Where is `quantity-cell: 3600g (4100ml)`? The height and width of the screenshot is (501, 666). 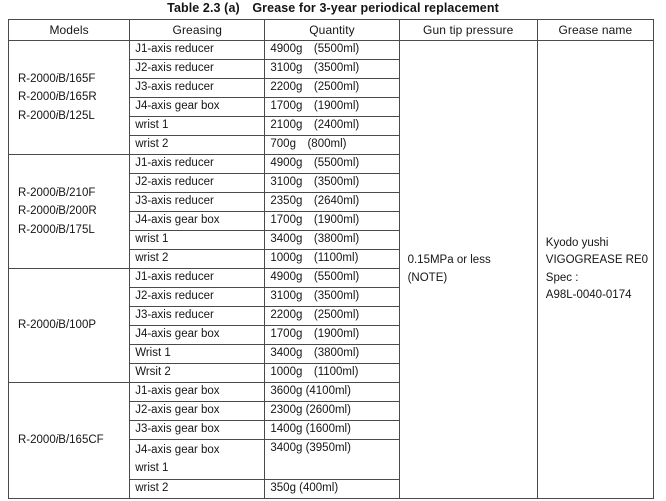
quantity-cell: 3600g (4100ml) is located at coordinates (332, 392).